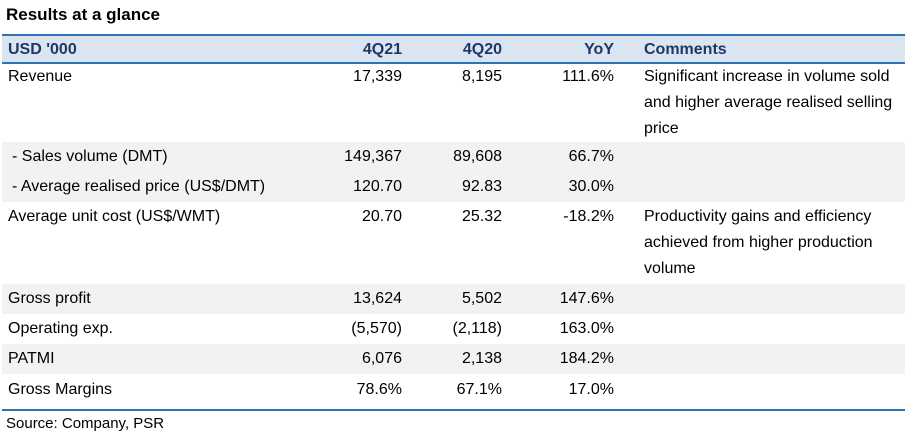  What do you see at coordinates (139, 186) in the screenshot?
I see `row-label: - Average realised price (US$/DMT)` at bounding box center [139, 186].